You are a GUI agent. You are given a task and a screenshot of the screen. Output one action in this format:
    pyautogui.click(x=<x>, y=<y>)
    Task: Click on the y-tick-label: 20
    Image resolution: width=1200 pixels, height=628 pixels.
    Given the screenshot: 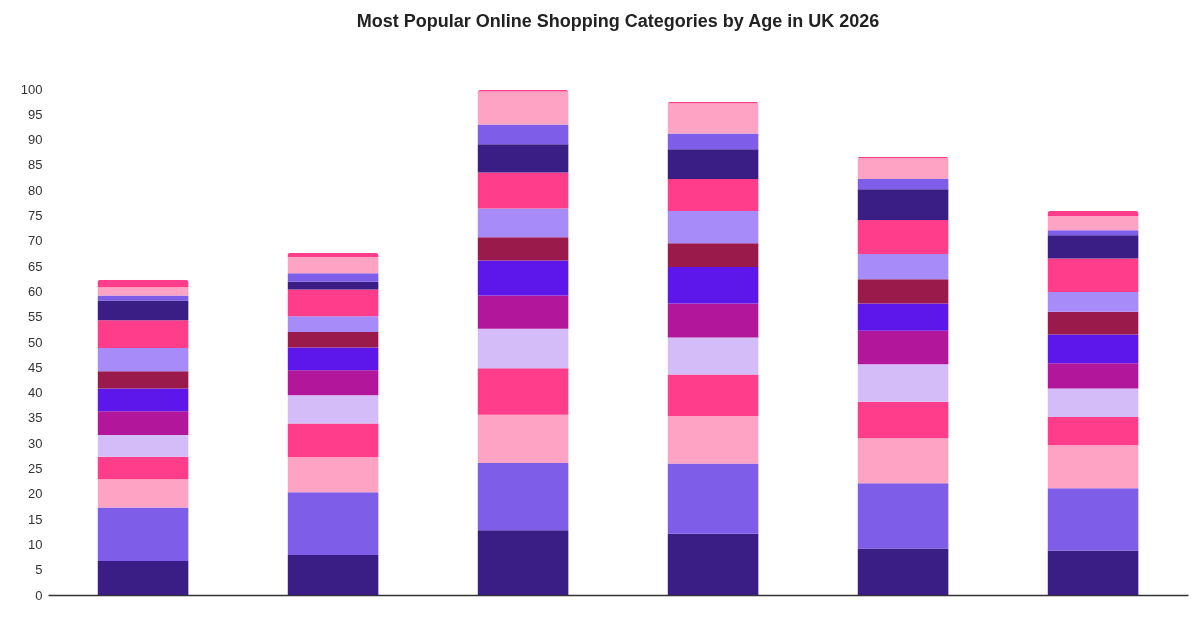 What is the action you would take?
    pyautogui.click(x=35, y=494)
    